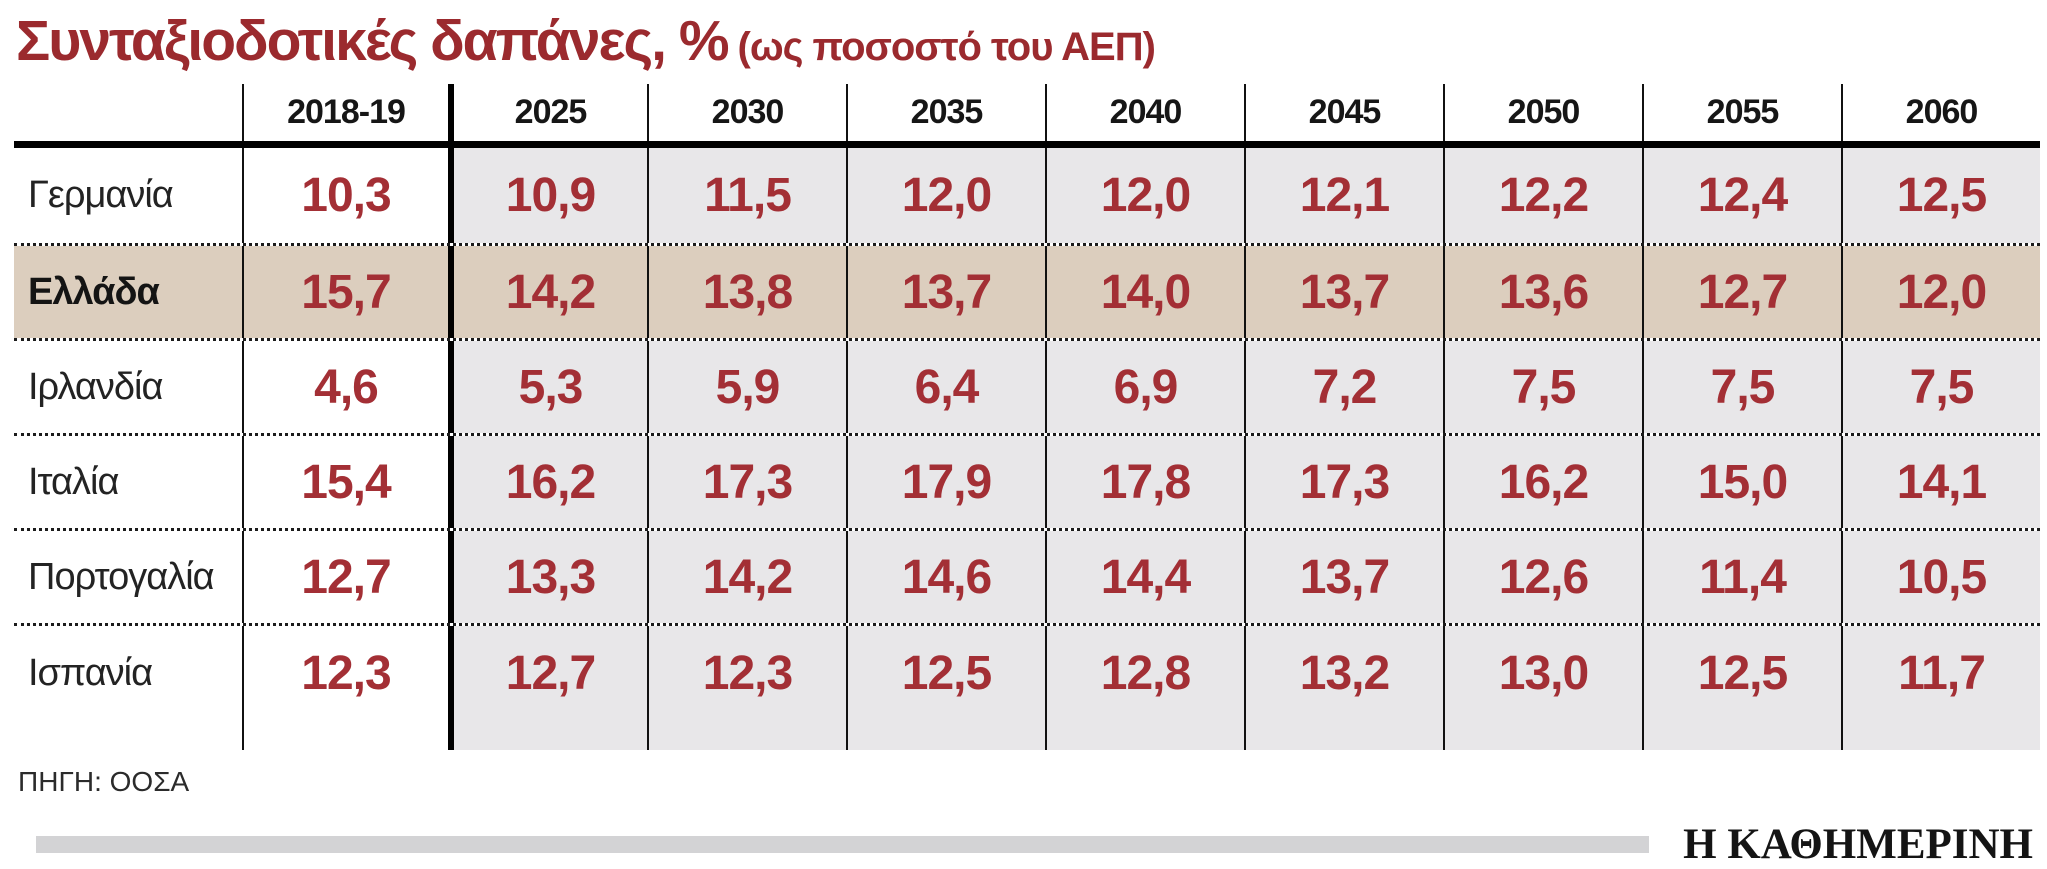 Image resolution: width=2047 pixels, height=869 pixels. What do you see at coordinates (128, 387) in the screenshot?
I see `country-label: Ιρλανδία` at bounding box center [128, 387].